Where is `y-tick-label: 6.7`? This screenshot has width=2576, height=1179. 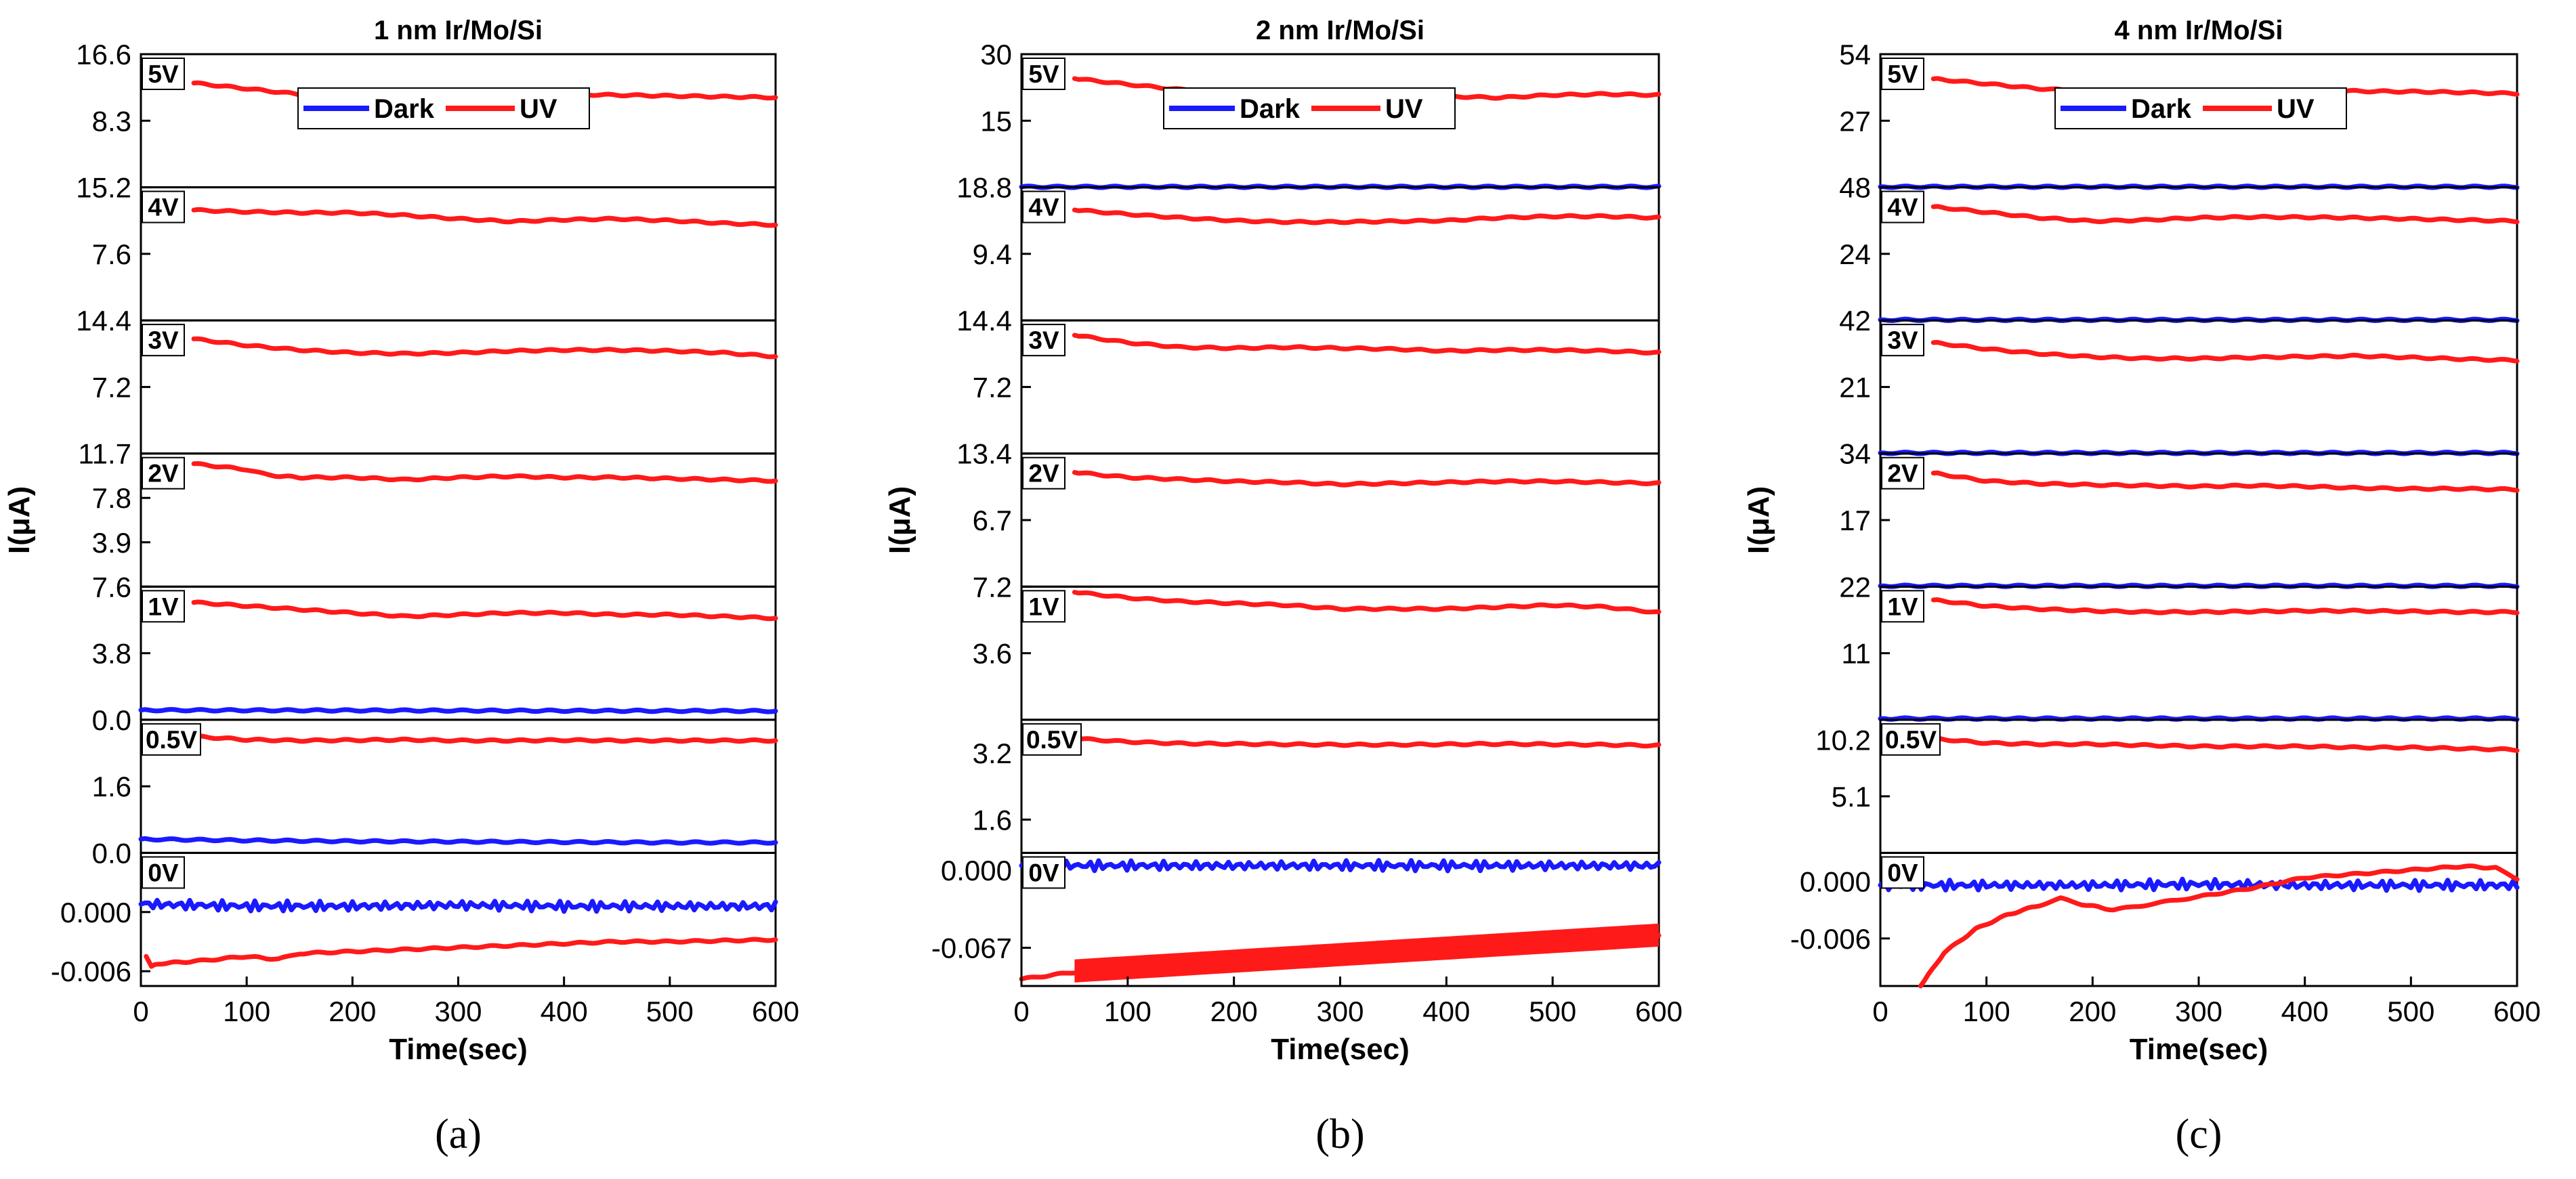
y-tick-label: 6.7 is located at coordinates (993, 520).